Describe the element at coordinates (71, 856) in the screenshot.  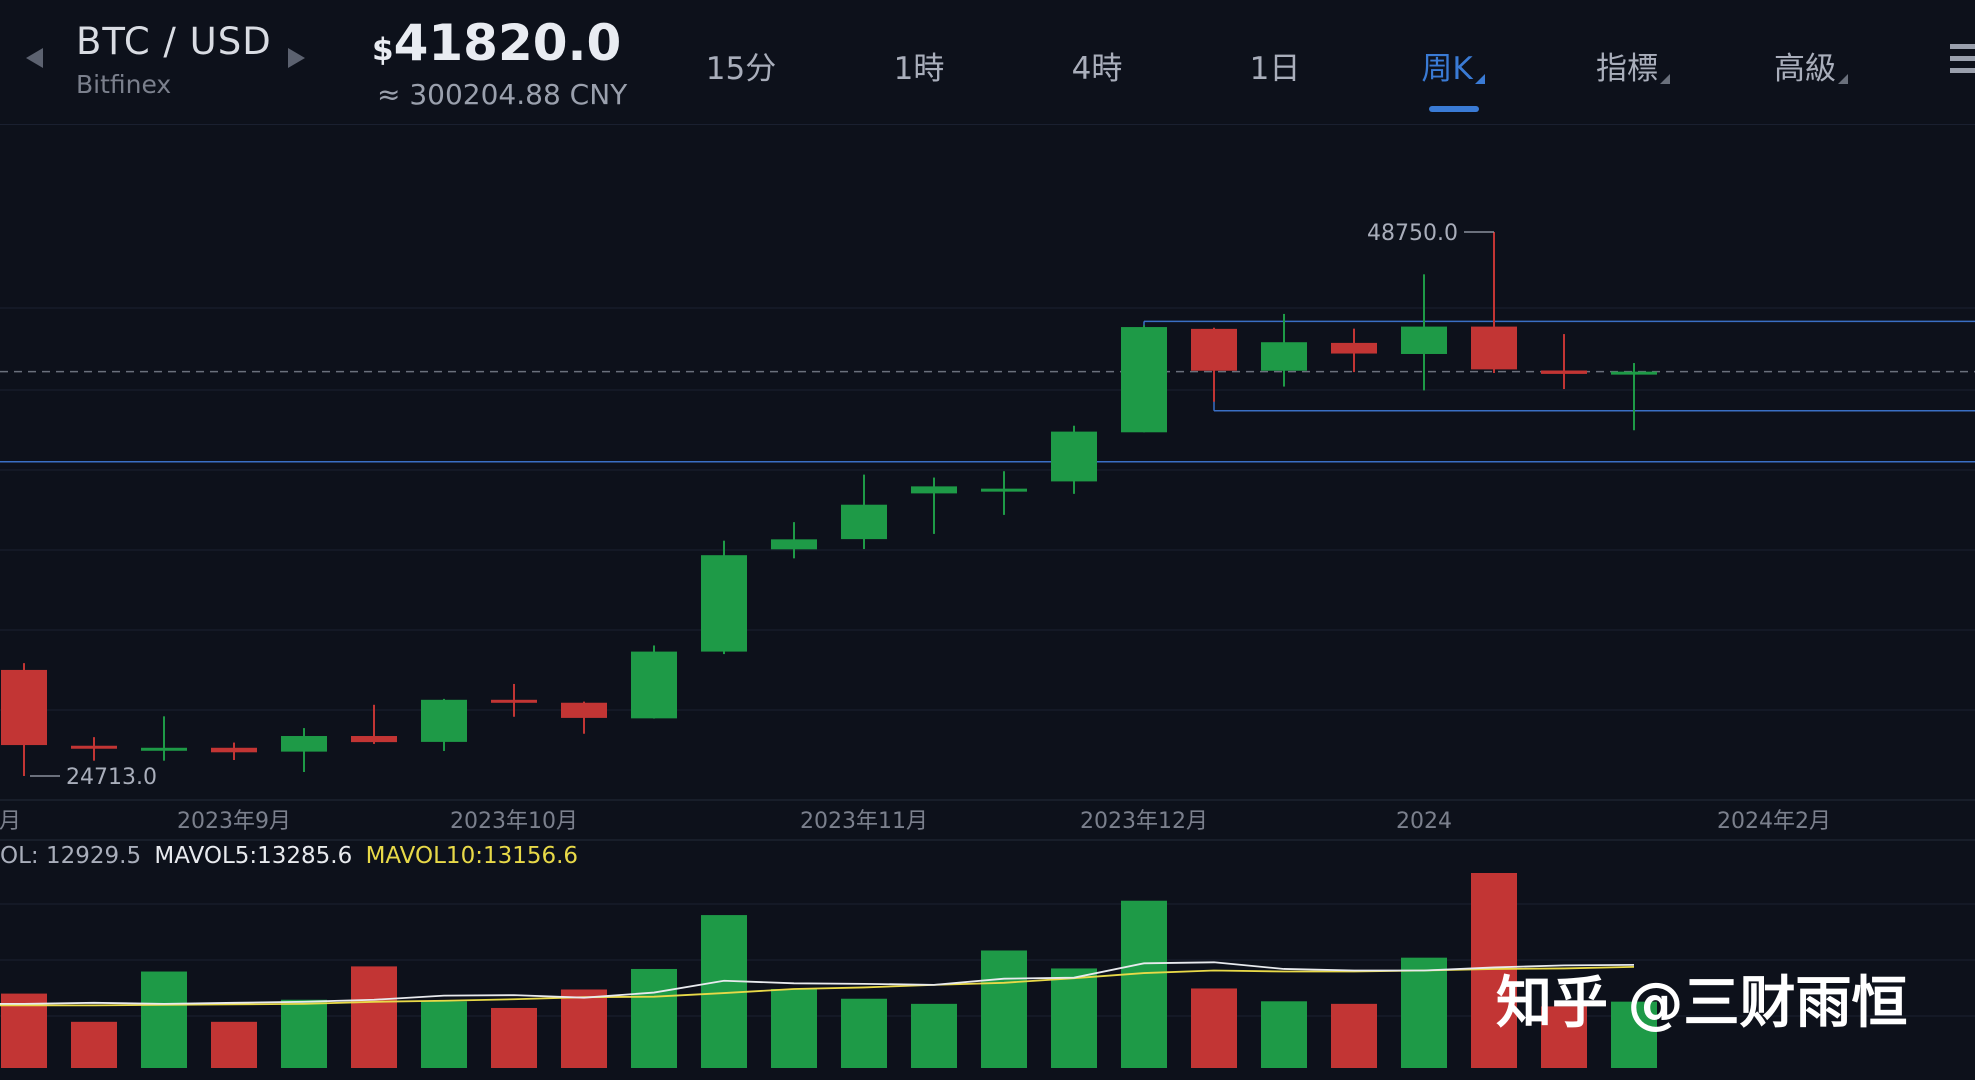
I see `vol-value: OL: 12929.5` at that location.